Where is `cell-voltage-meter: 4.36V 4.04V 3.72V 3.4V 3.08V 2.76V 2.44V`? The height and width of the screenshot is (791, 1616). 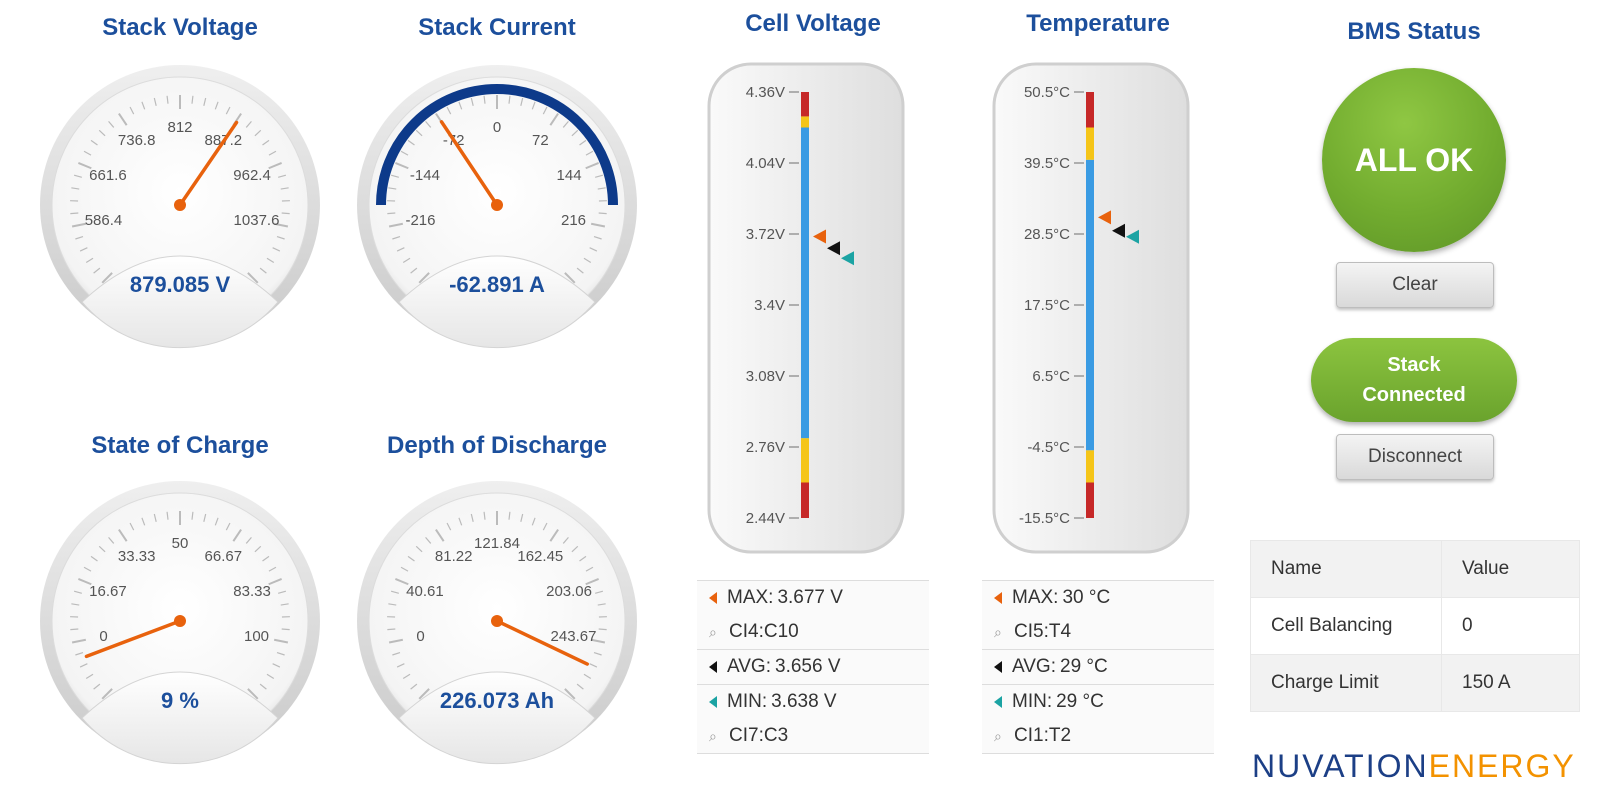
cell-voltage-meter: 4.36V 4.04V 3.72V 3.4V 3.08V 2.76V 2.44V is located at coordinates (810, 310).